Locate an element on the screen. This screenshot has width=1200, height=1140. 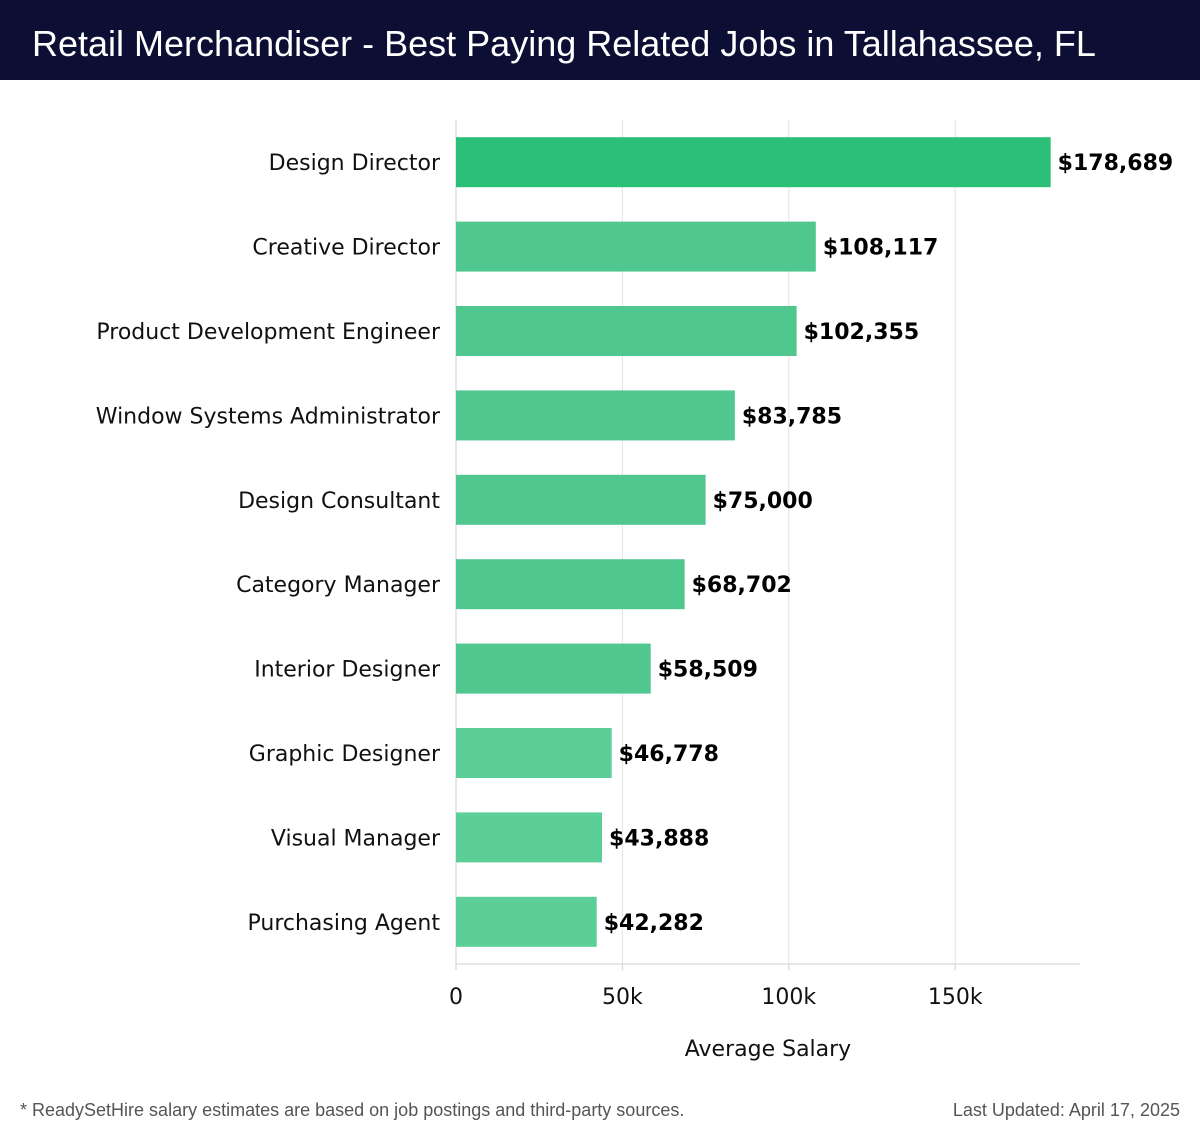
data-label: $58,509 is located at coordinates (708, 670).